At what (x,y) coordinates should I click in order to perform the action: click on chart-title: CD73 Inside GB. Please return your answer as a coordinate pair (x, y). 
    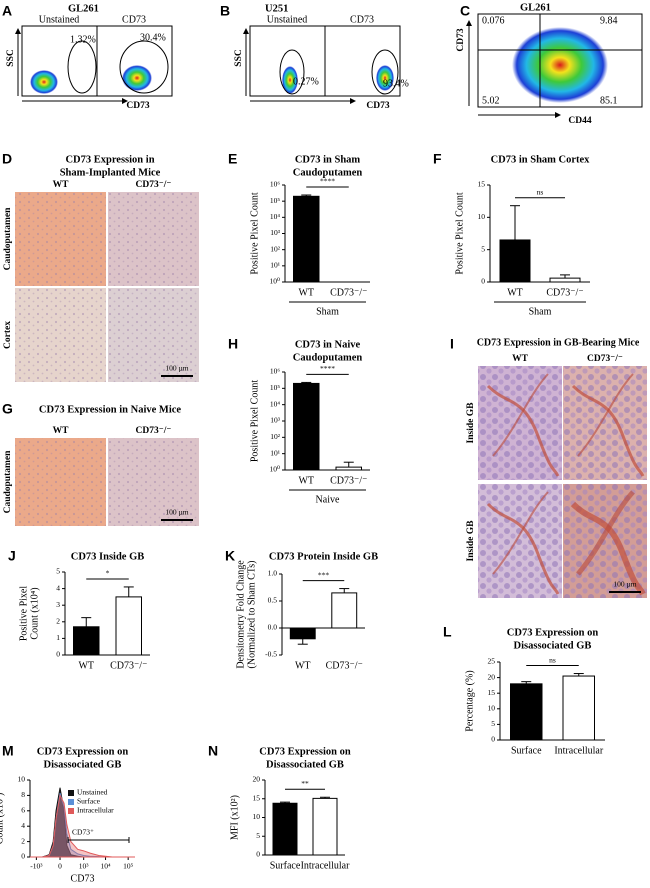
    Looking at the image, I should click on (108, 556).